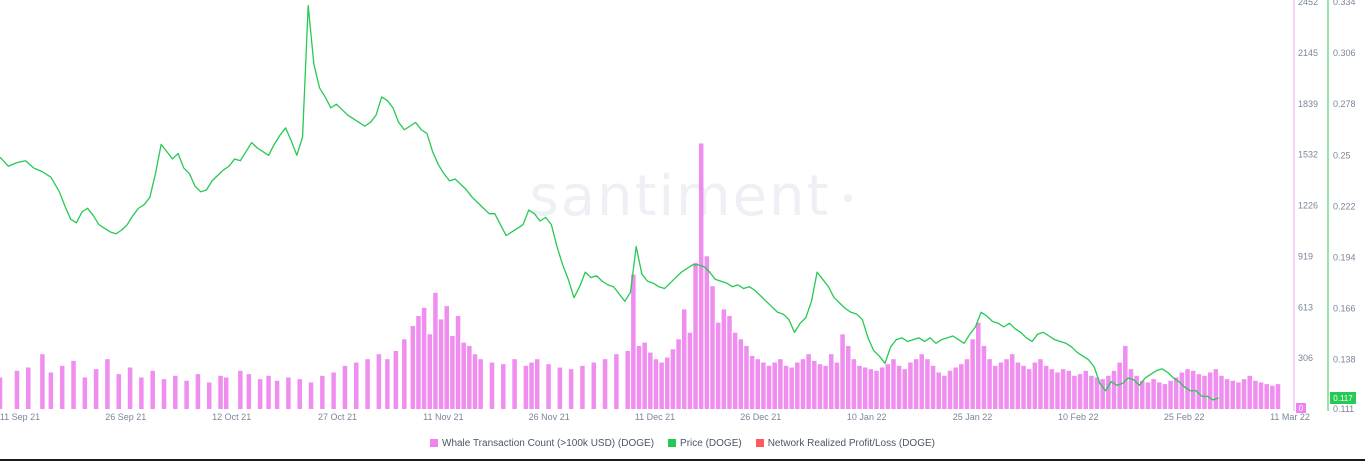  I want to click on count-tick-label: 919, so click(1305, 257).